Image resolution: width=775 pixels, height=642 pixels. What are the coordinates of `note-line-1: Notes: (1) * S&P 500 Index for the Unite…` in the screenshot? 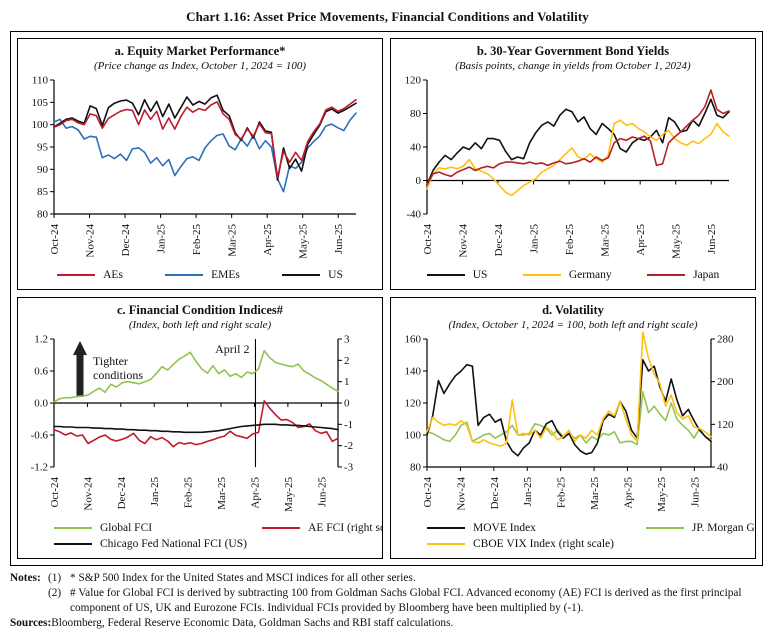 It's located at (387, 578).